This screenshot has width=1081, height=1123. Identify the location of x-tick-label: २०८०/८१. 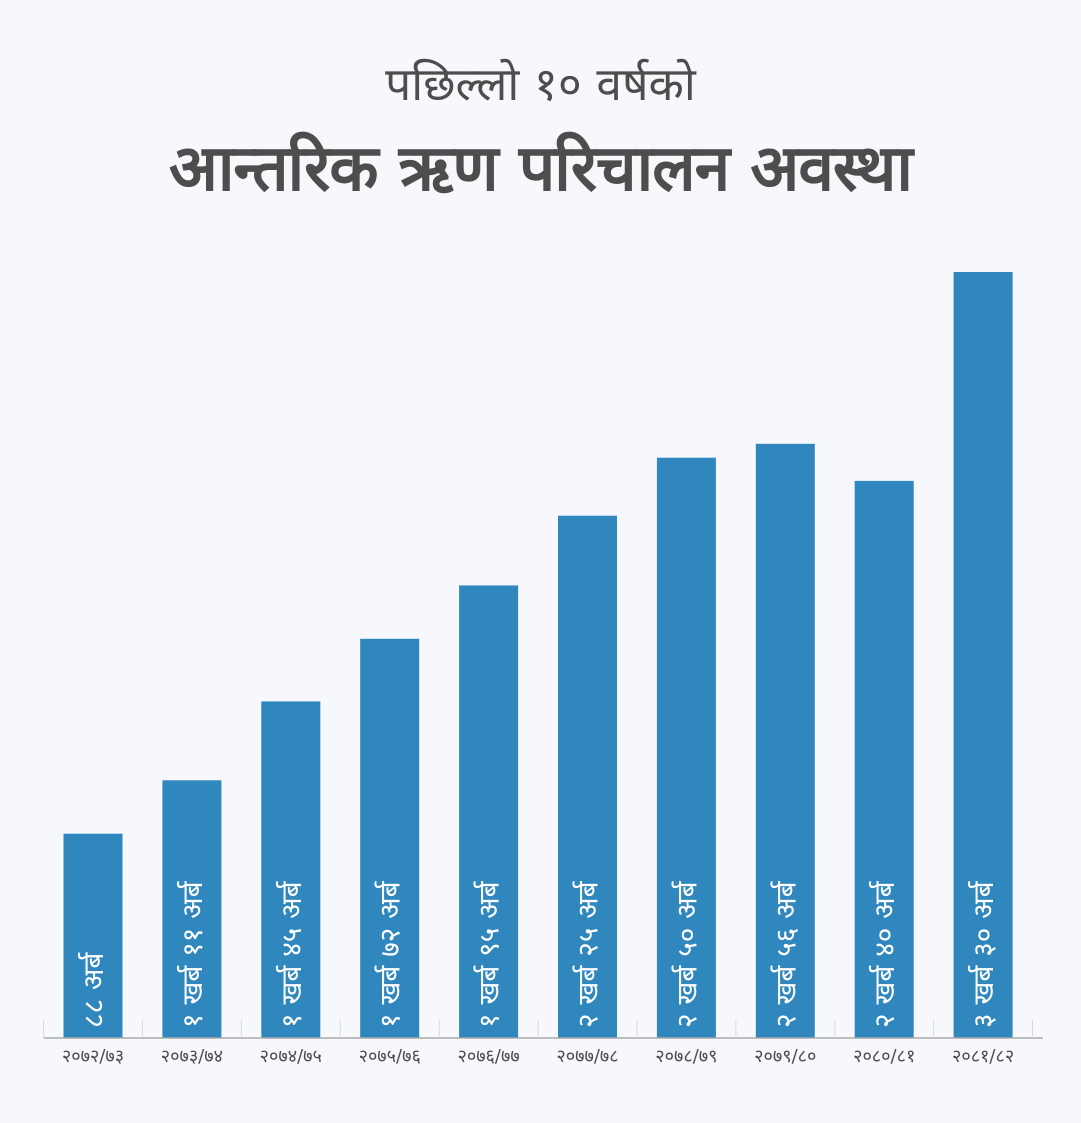
(884, 1056).